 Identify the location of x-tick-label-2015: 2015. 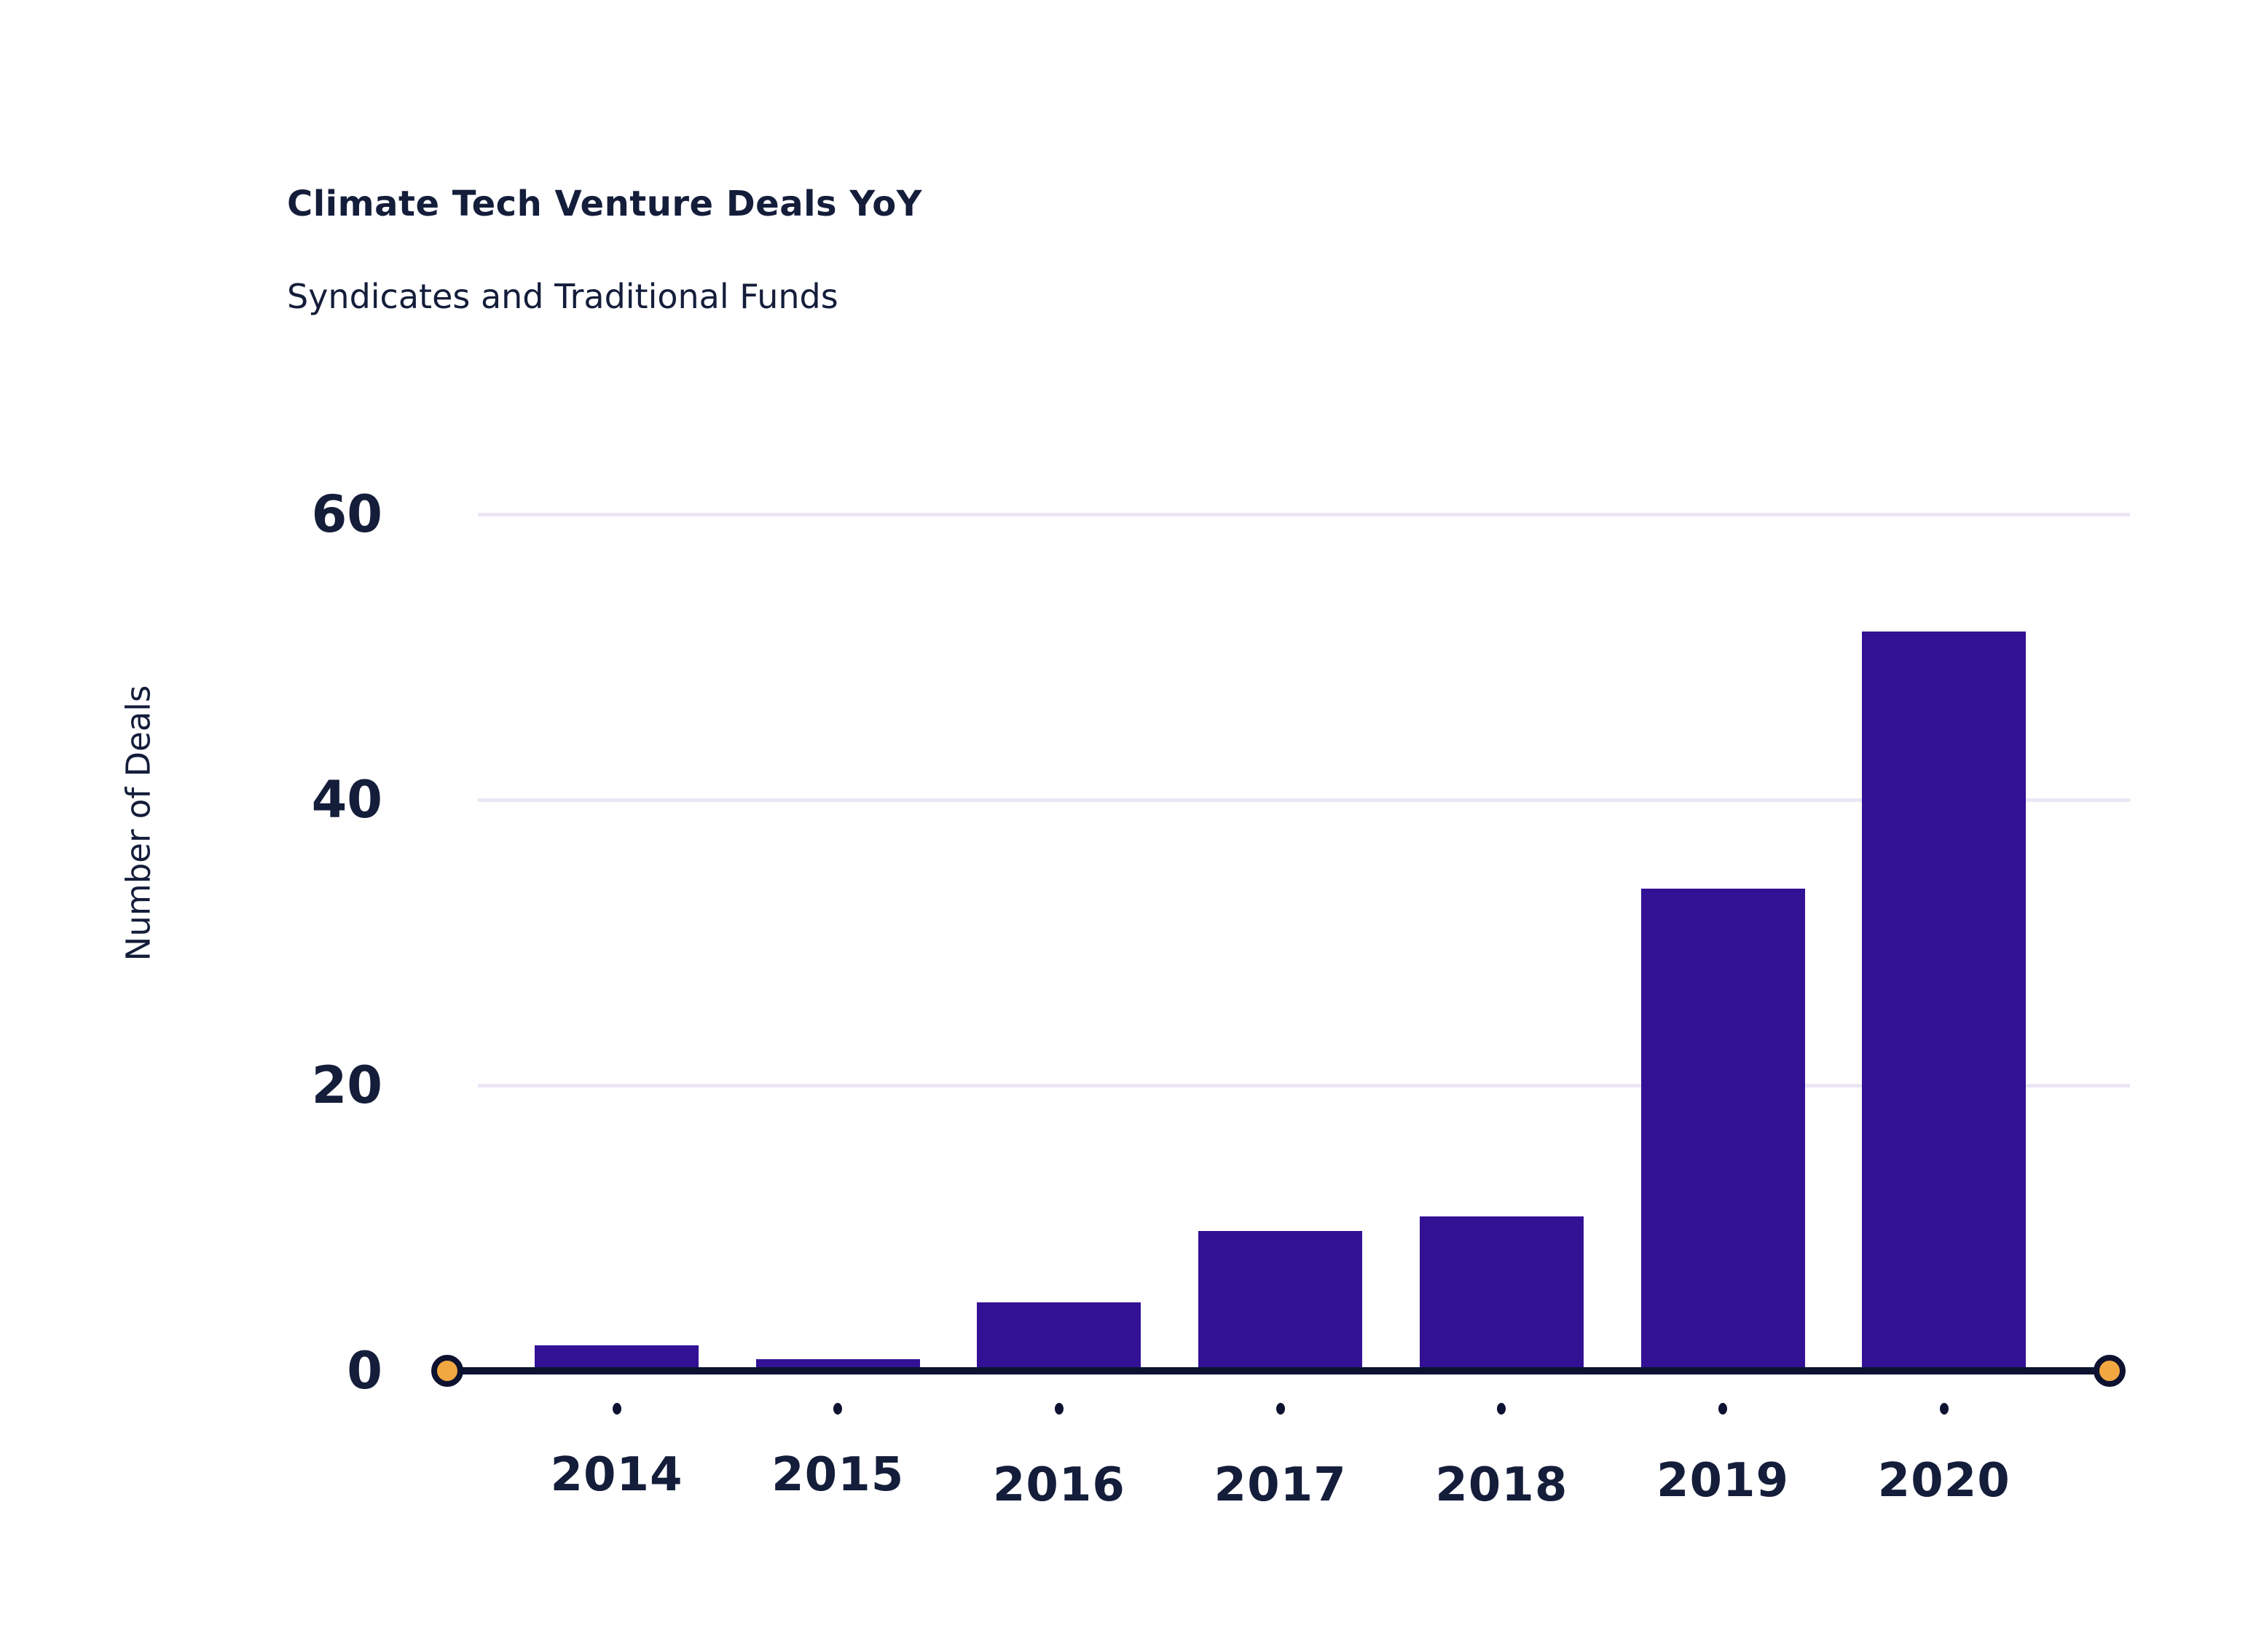
(838, 1475).